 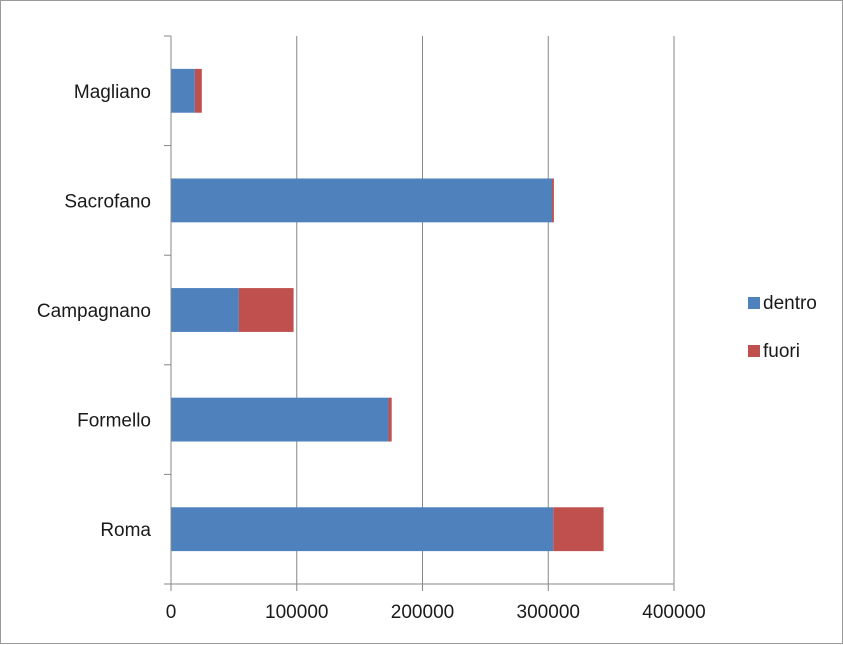 I want to click on bar-fuori-formello, so click(x=390, y=419).